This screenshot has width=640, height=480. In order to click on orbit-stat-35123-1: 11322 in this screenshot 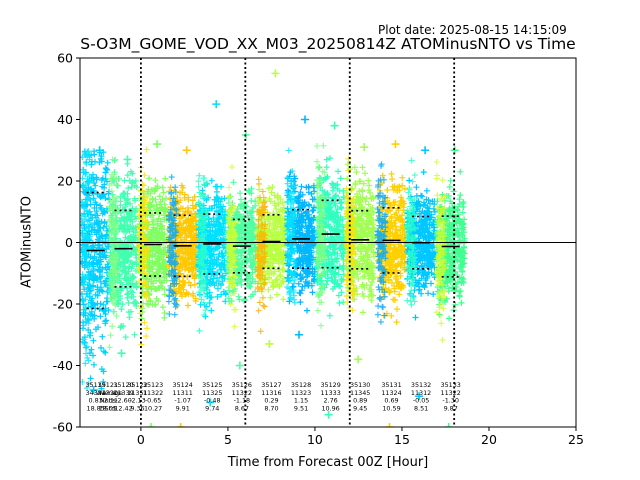, I will do `click(153, 393)`.